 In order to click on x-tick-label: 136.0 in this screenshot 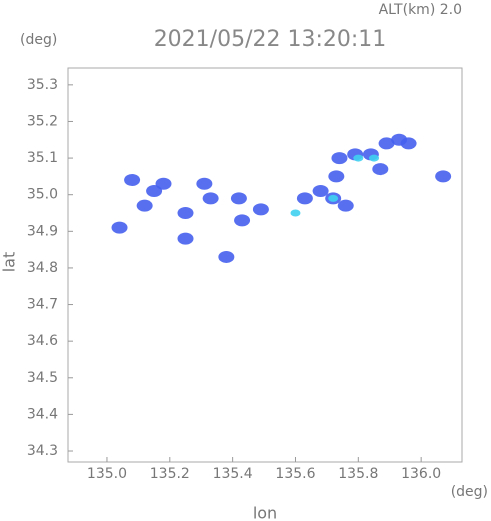, I will do `click(421, 474)`.